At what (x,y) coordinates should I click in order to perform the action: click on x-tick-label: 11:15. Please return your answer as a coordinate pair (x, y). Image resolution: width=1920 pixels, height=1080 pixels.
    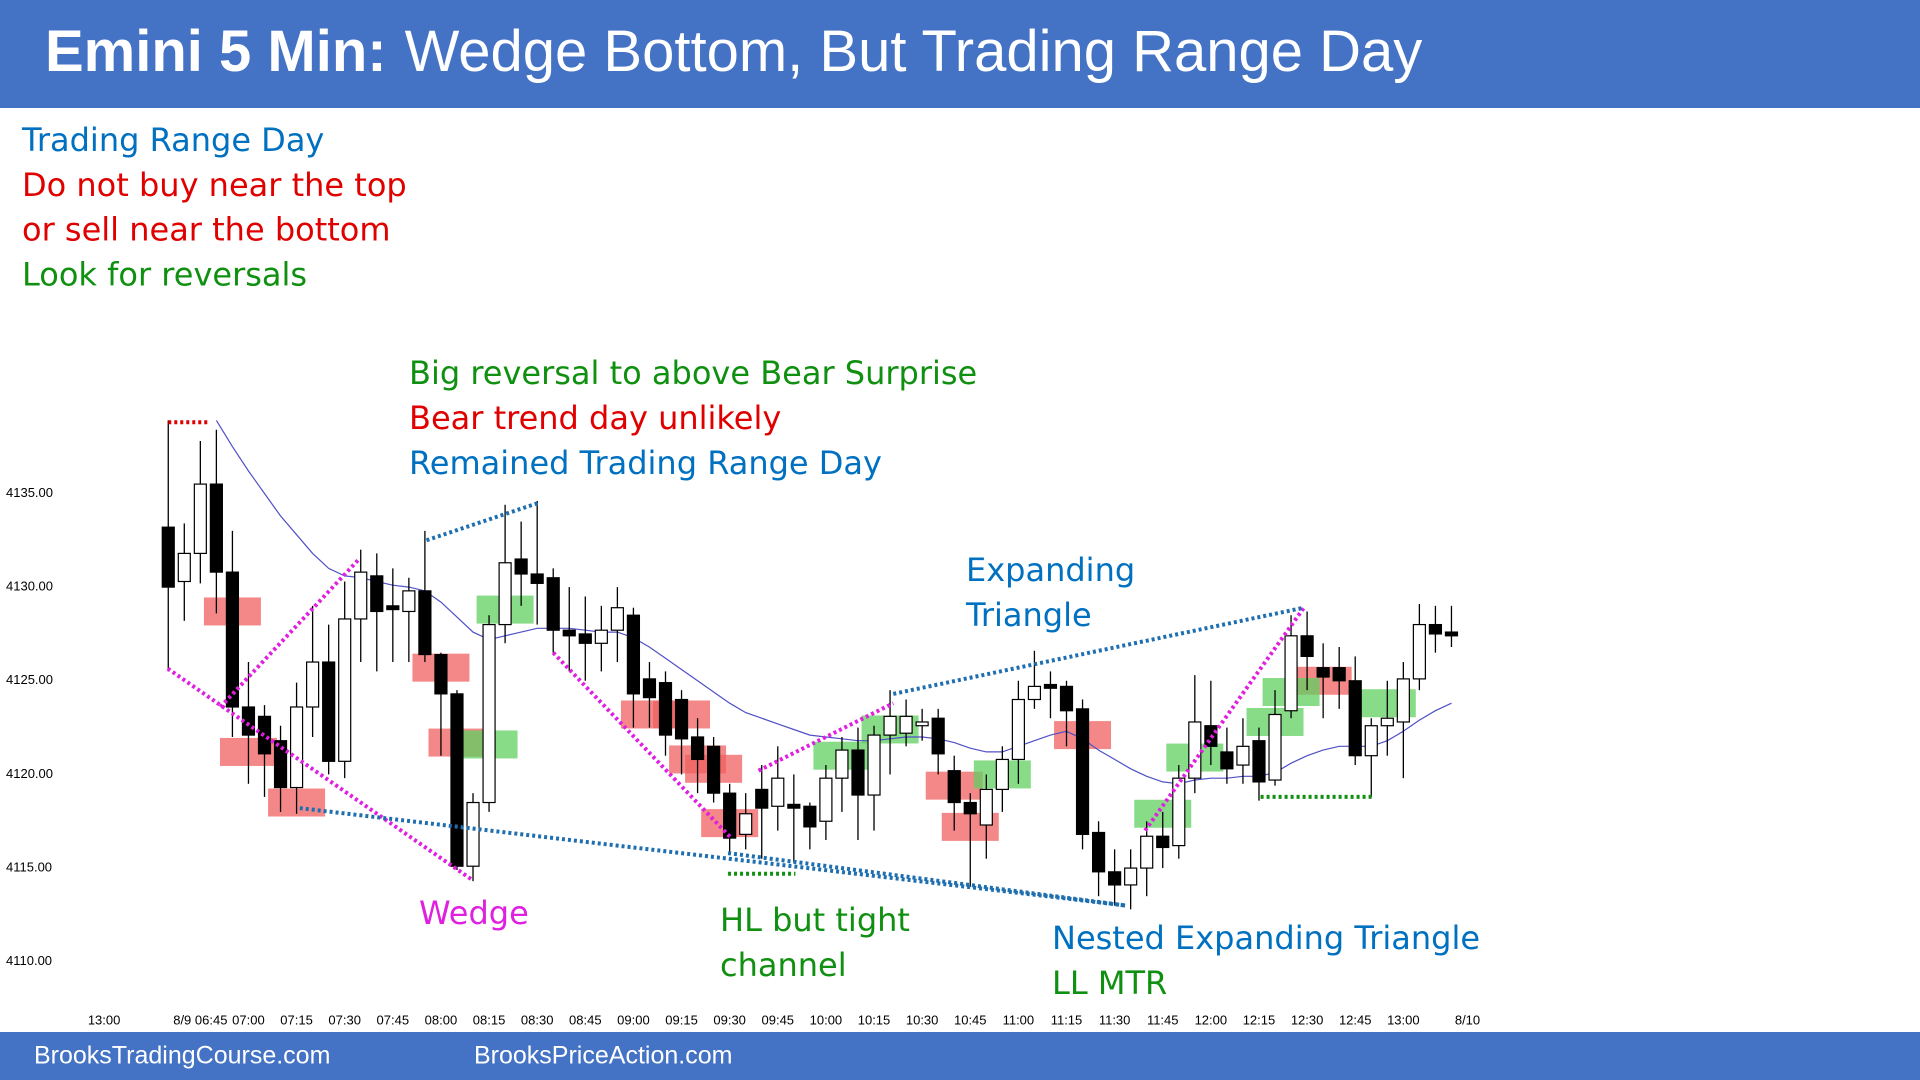
    Looking at the image, I should click on (1067, 1019).